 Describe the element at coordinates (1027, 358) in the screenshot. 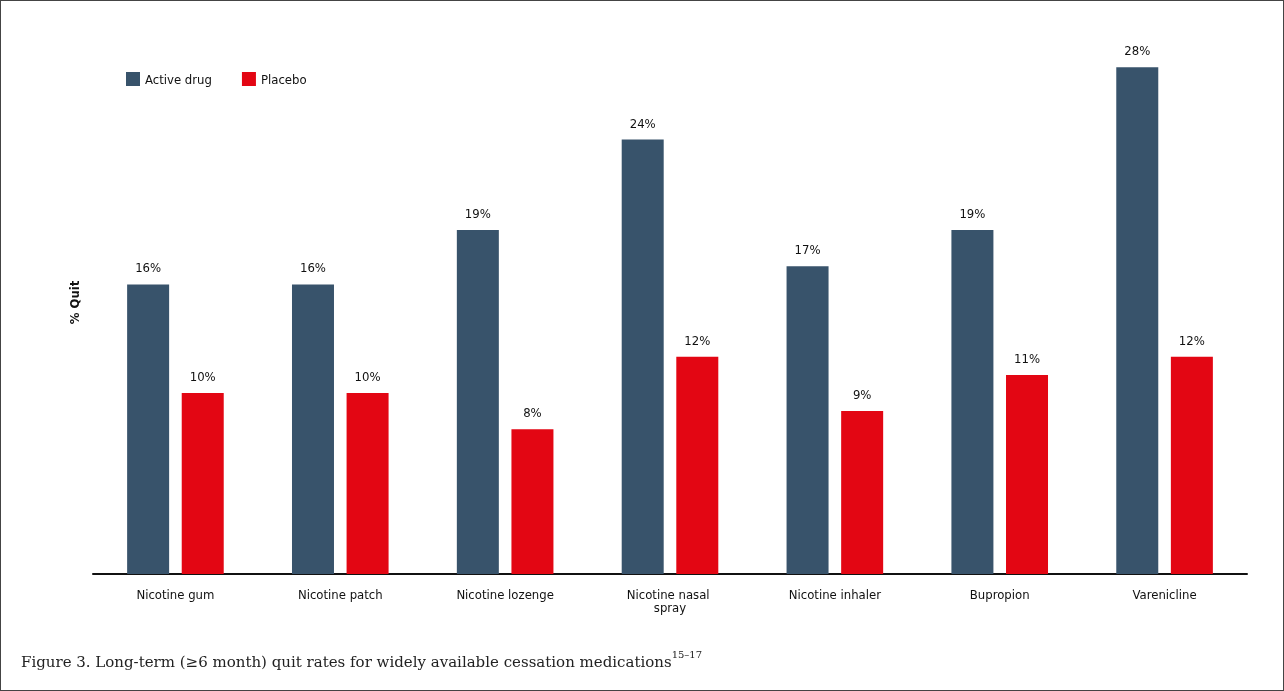

I see `data-label: 11%` at that location.